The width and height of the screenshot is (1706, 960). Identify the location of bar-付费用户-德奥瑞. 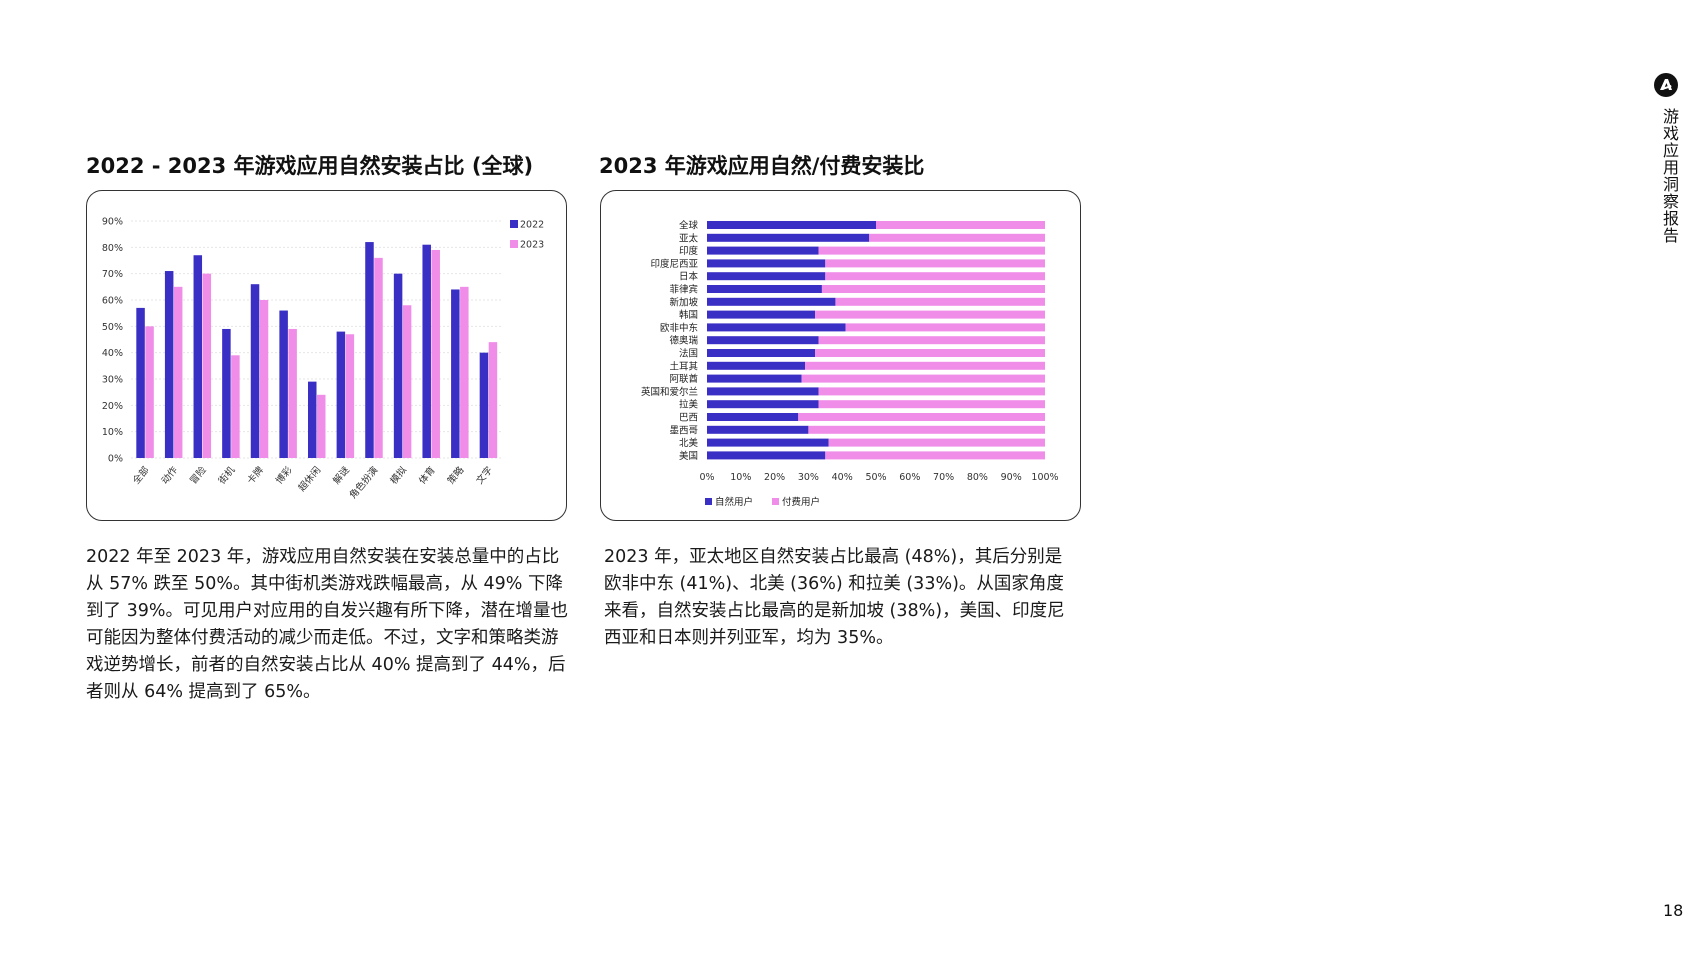
(931, 340).